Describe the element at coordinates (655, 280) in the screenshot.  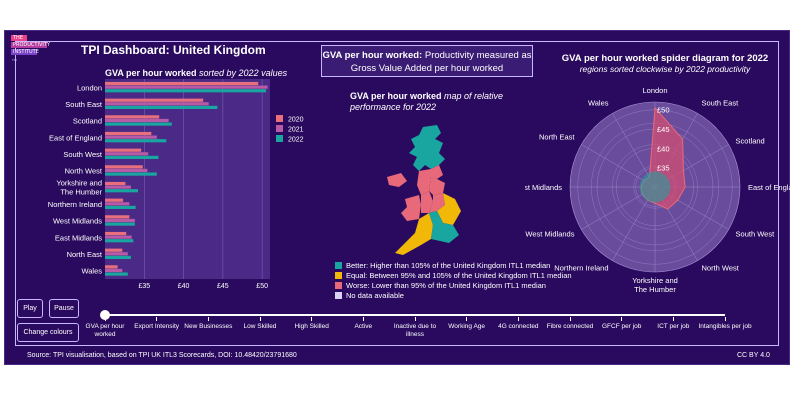
I see `radar-axis-label: Yorkshire and` at that location.